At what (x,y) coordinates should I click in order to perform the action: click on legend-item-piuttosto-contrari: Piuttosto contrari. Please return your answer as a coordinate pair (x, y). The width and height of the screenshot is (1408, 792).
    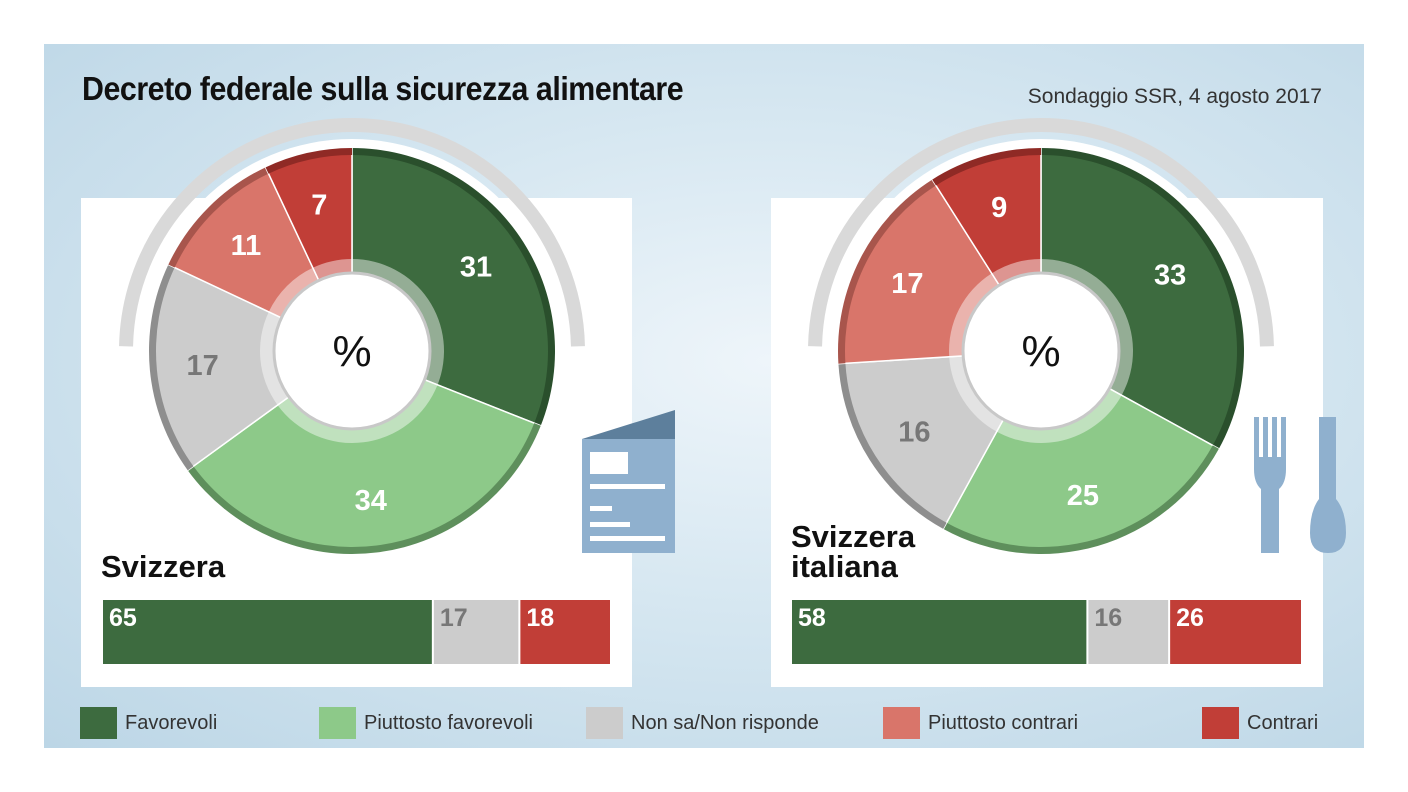
    Looking at the image, I should click on (980, 723).